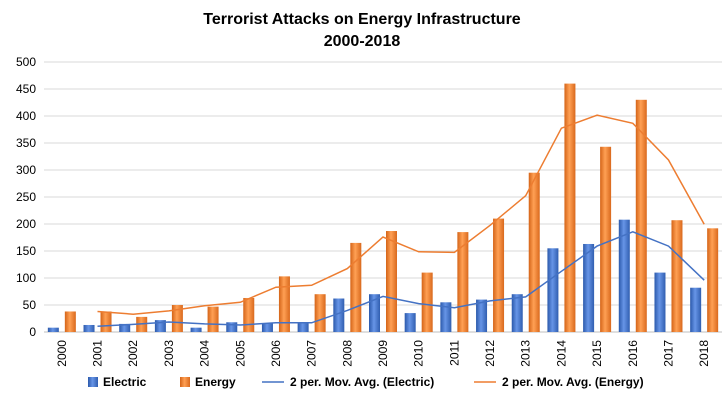 This screenshot has height=396, width=724. What do you see at coordinates (339, 315) in the screenshot?
I see `bar-electric-2008` at bounding box center [339, 315].